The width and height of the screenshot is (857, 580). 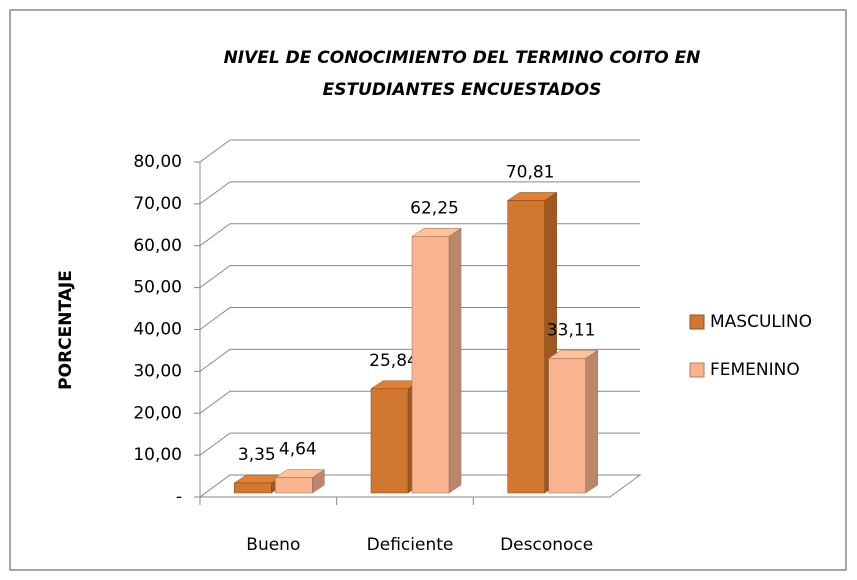 I want to click on y-tick-label: 10,00, so click(x=157, y=455).